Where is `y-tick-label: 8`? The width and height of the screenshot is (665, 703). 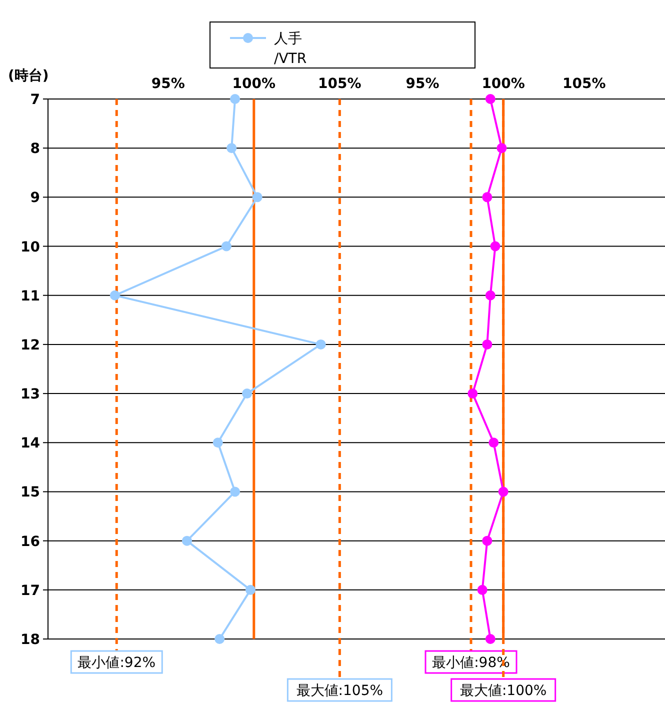
y-tick-label: 8 is located at coordinates (35, 149).